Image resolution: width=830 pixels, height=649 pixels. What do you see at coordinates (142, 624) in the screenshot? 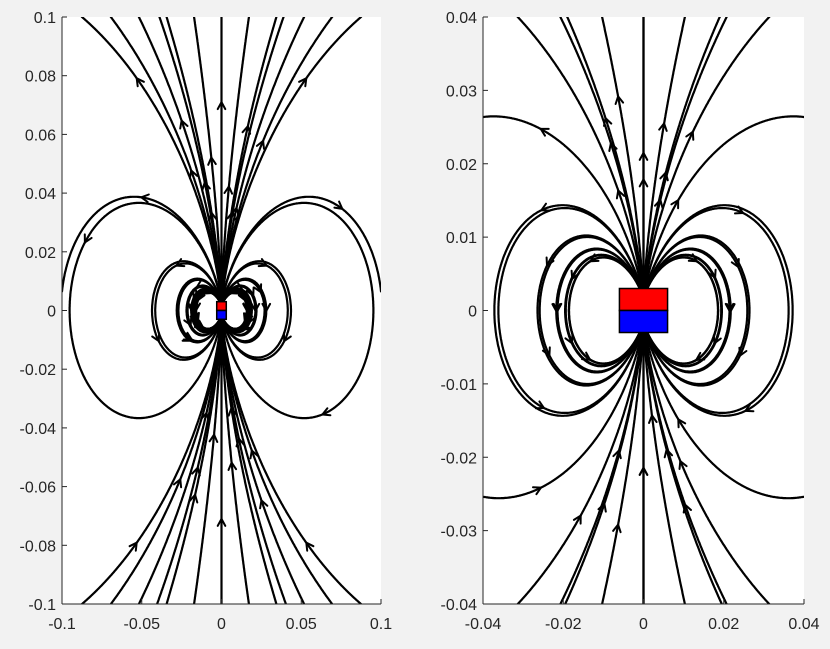
I see `x-tick-label: -0.05` at bounding box center [142, 624].